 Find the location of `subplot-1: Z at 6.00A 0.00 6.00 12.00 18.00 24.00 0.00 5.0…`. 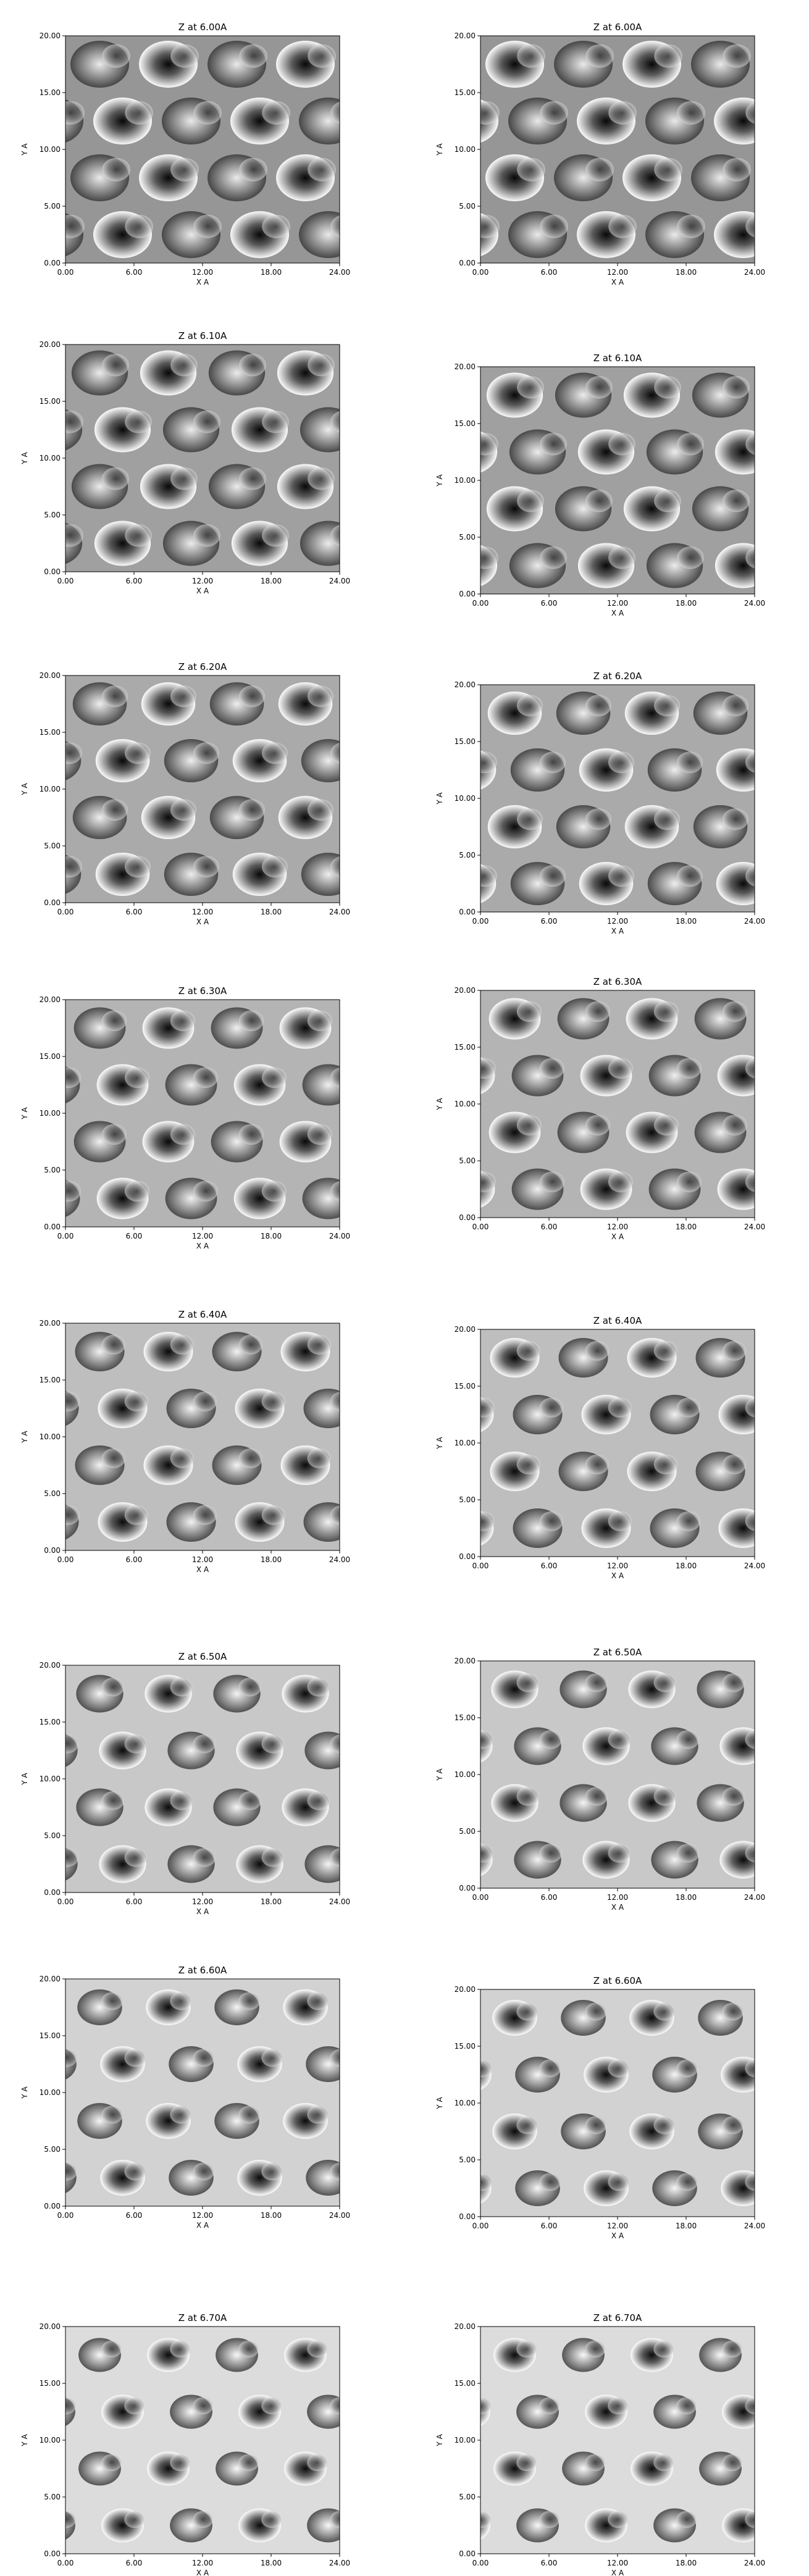

subplot-1: Z at 6.00A 0.00 6.00 12.00 18.00 24.00 0.00 5.0… is located at coordinates (185, 154).